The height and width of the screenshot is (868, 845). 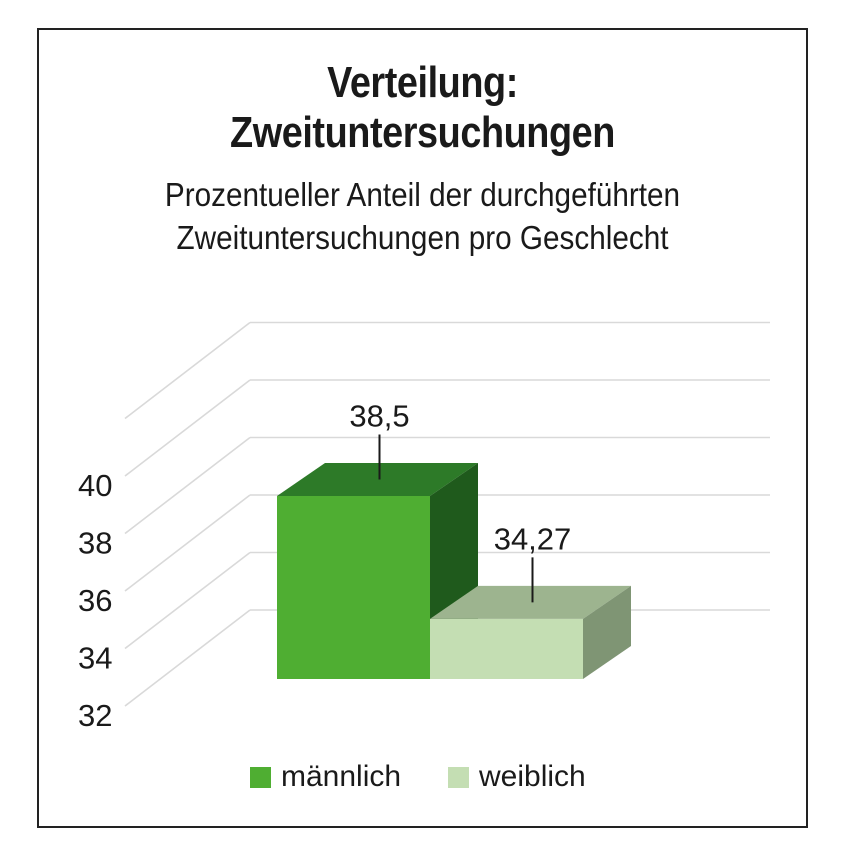 I want to click on y-tick-label: 36, so click(x=95, y=600).